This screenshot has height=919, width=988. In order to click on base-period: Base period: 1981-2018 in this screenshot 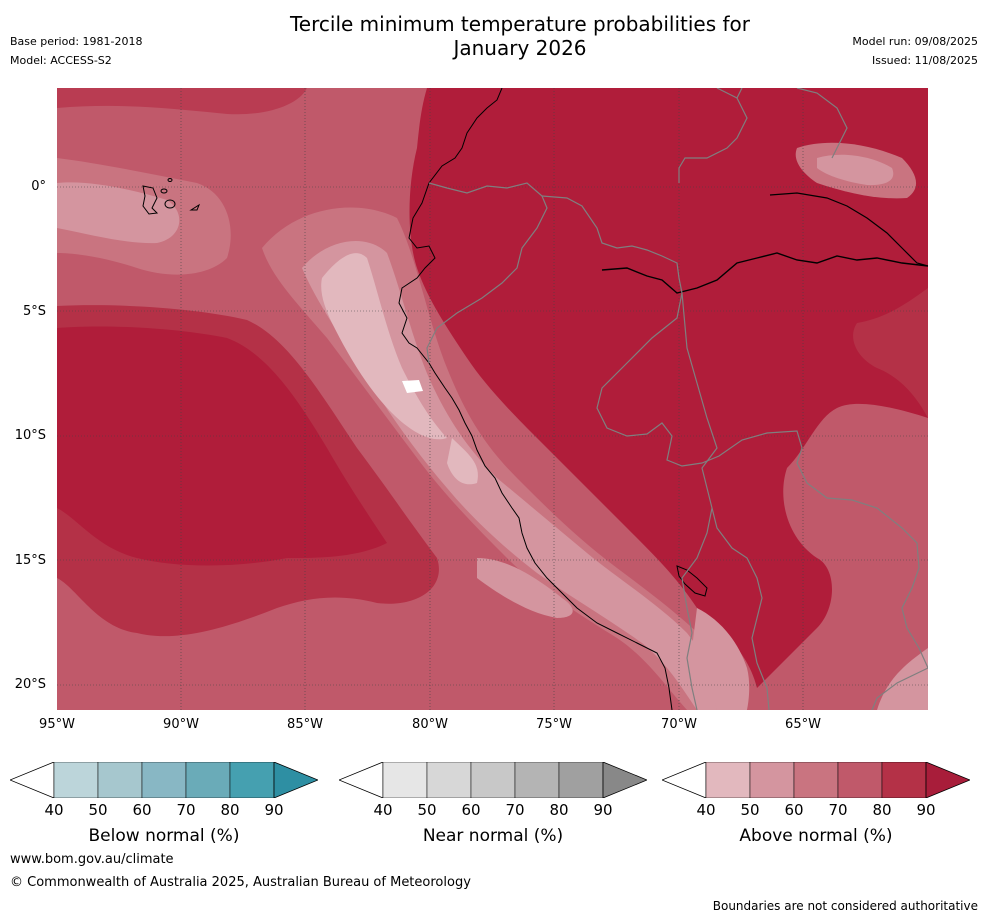, I will do `click(76, 41)`.